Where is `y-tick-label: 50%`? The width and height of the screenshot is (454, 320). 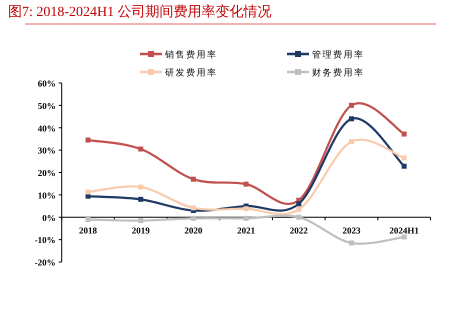 y-tick-label: 50% is located at coordinates (47, 105).